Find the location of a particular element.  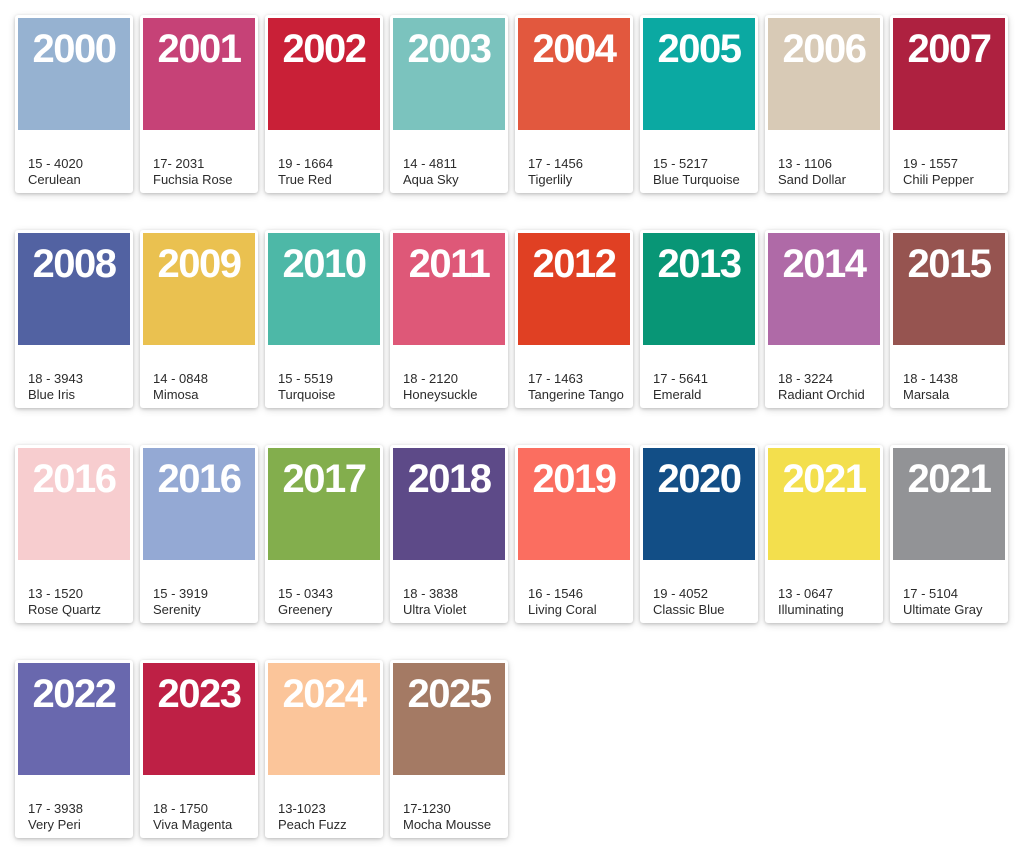

color-card-2007-chili-pepper: 2007 19 - 1557 Chili Pepper is located at coordinates (949, 104).